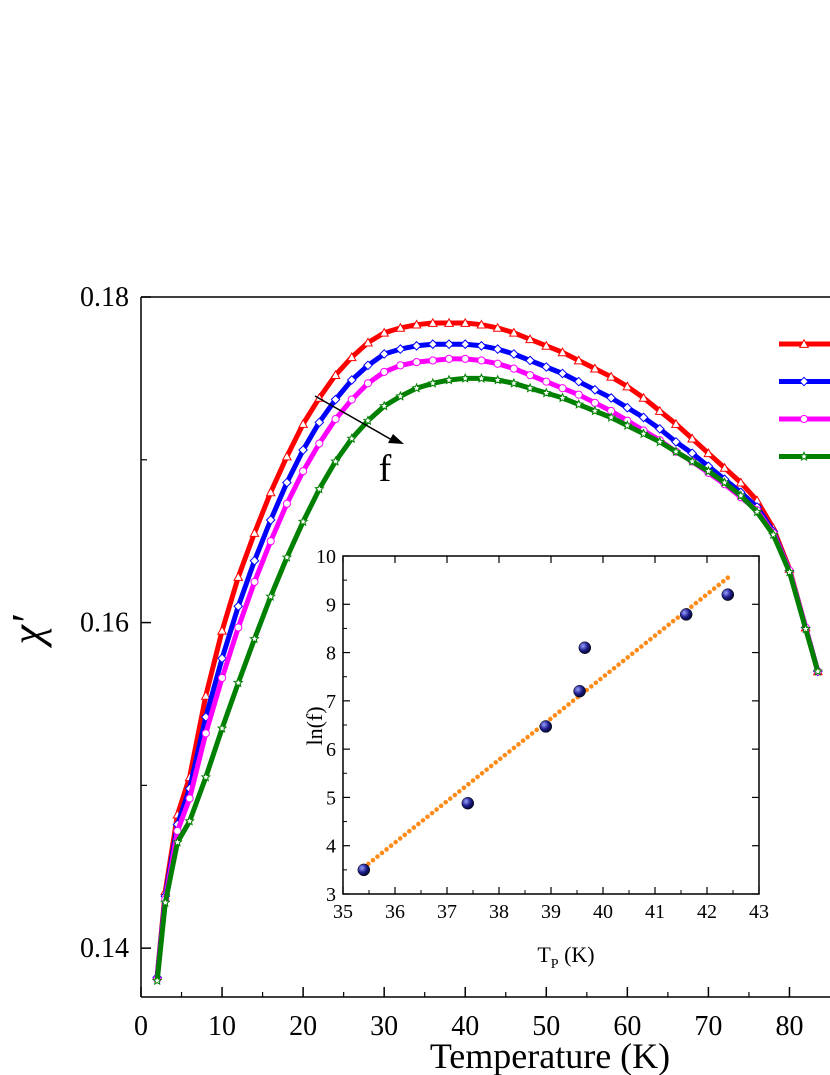 The image size is (830, 1075). I want to click on inset-x-axis-label-main: T, so click(544, 954).